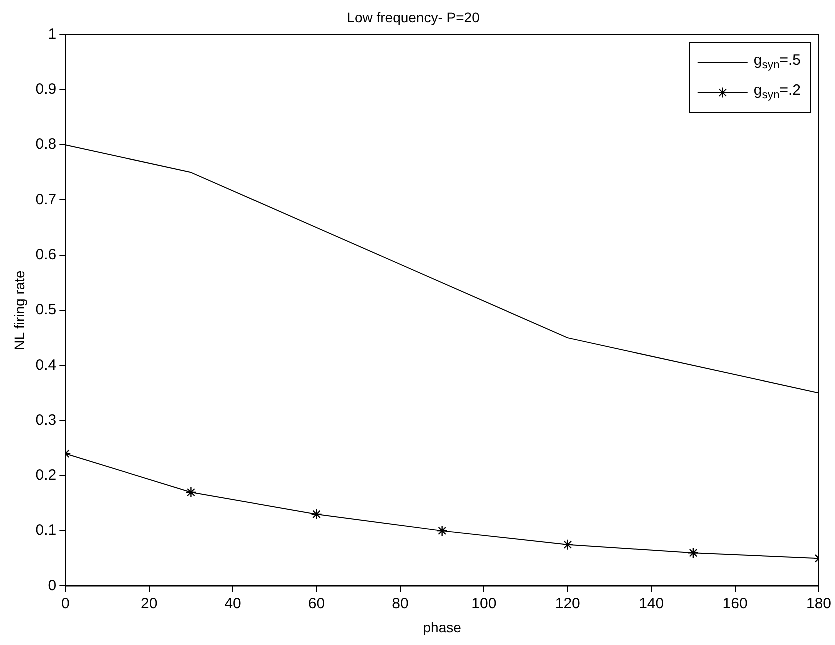  Describe the element at coordinates (442, 627) in the screenshot. I see `x-axis-title: phase` at that location.